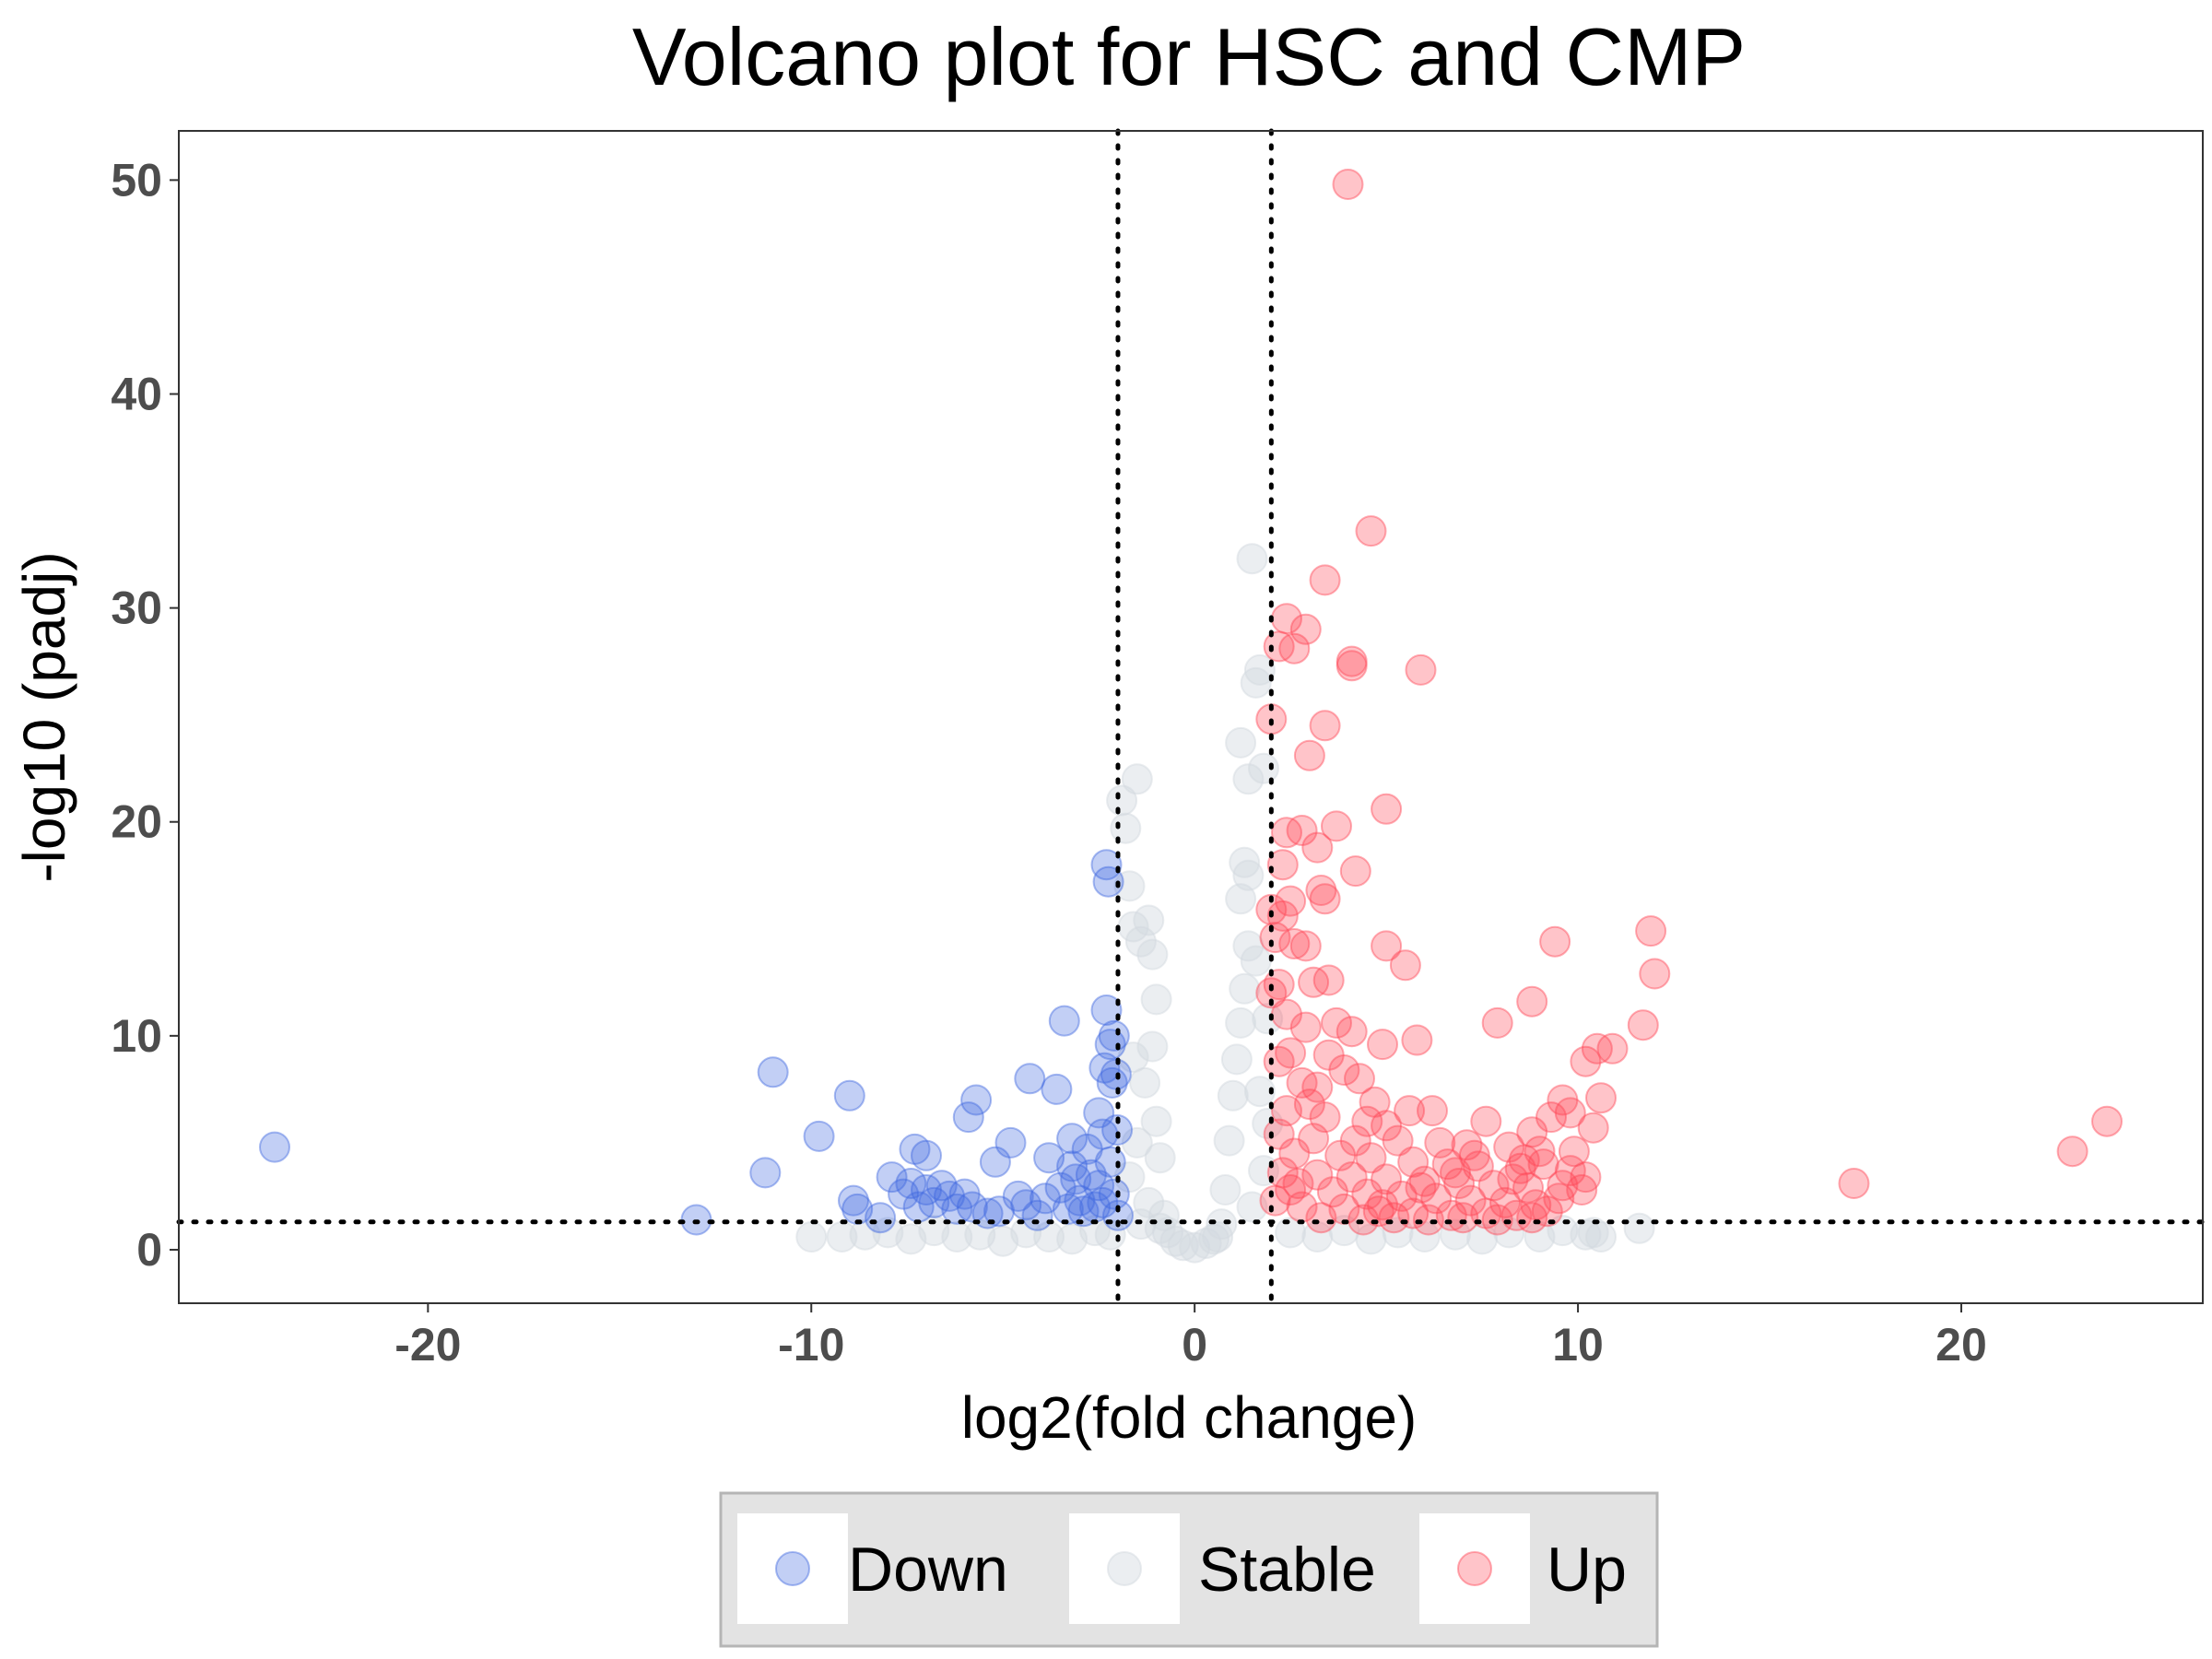 This screenshot has width=2212, height=1659. What do you see at coordinates (145, 715) in the screenshot?
I see `y-axis-ticks: 0 10 20 30 40 50` at bounding box center [145, 715].